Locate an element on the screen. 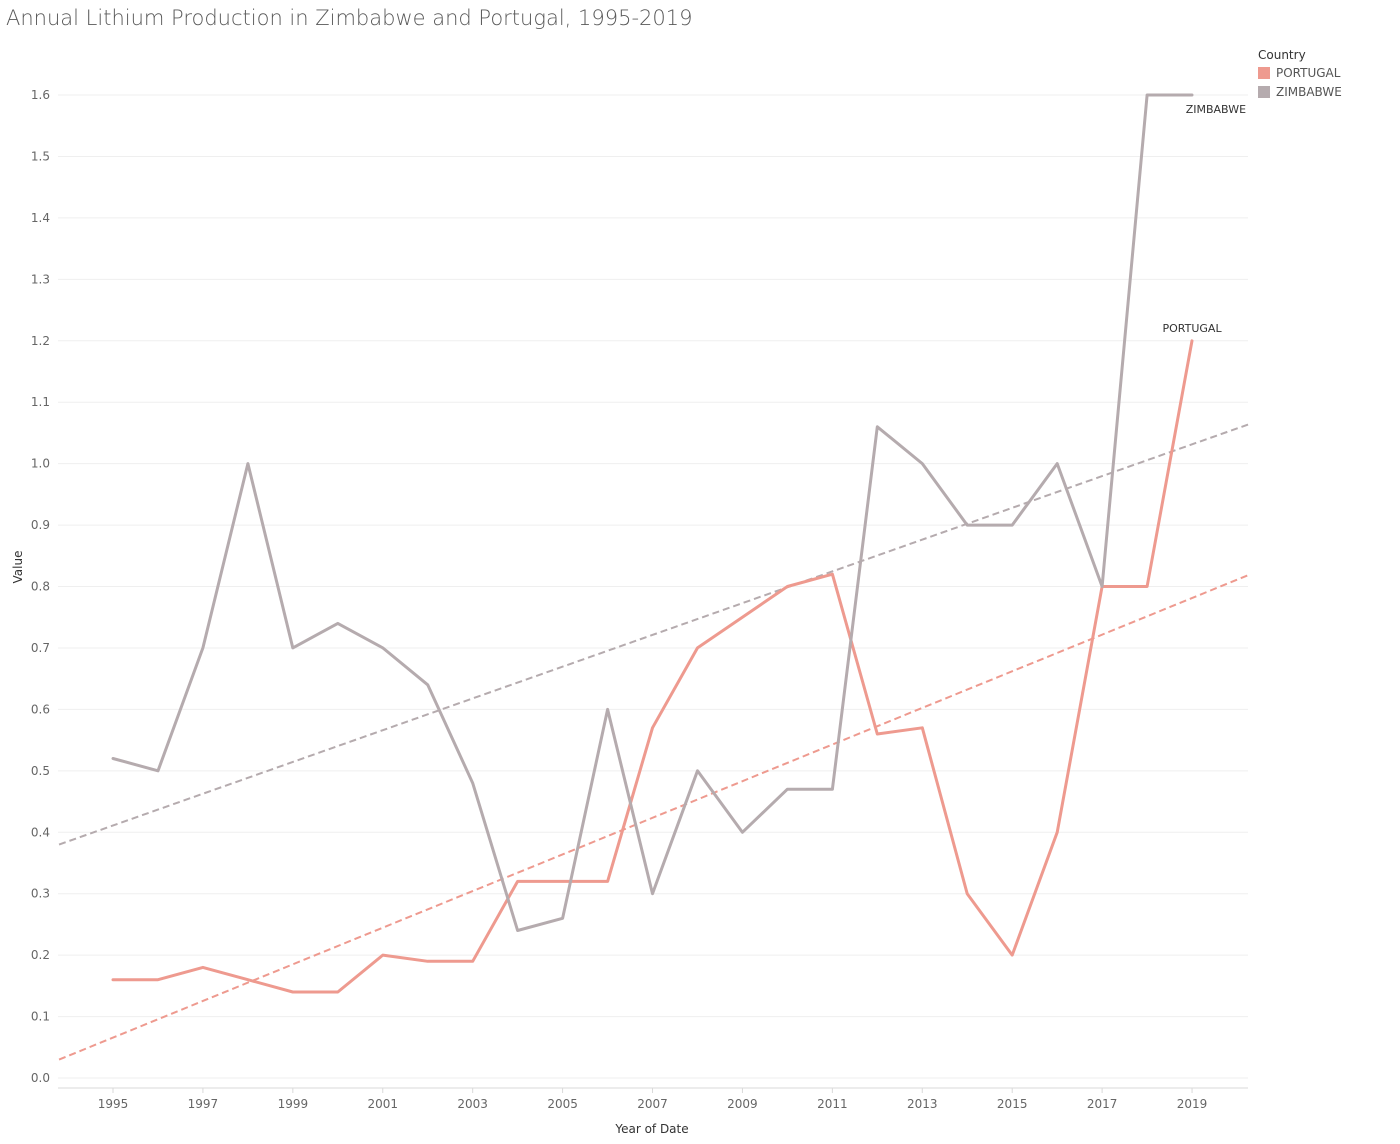 The height and width of the screenshot is (1144, 1400). y-tick-label: 1.4 is located at coordinates (40, 218).